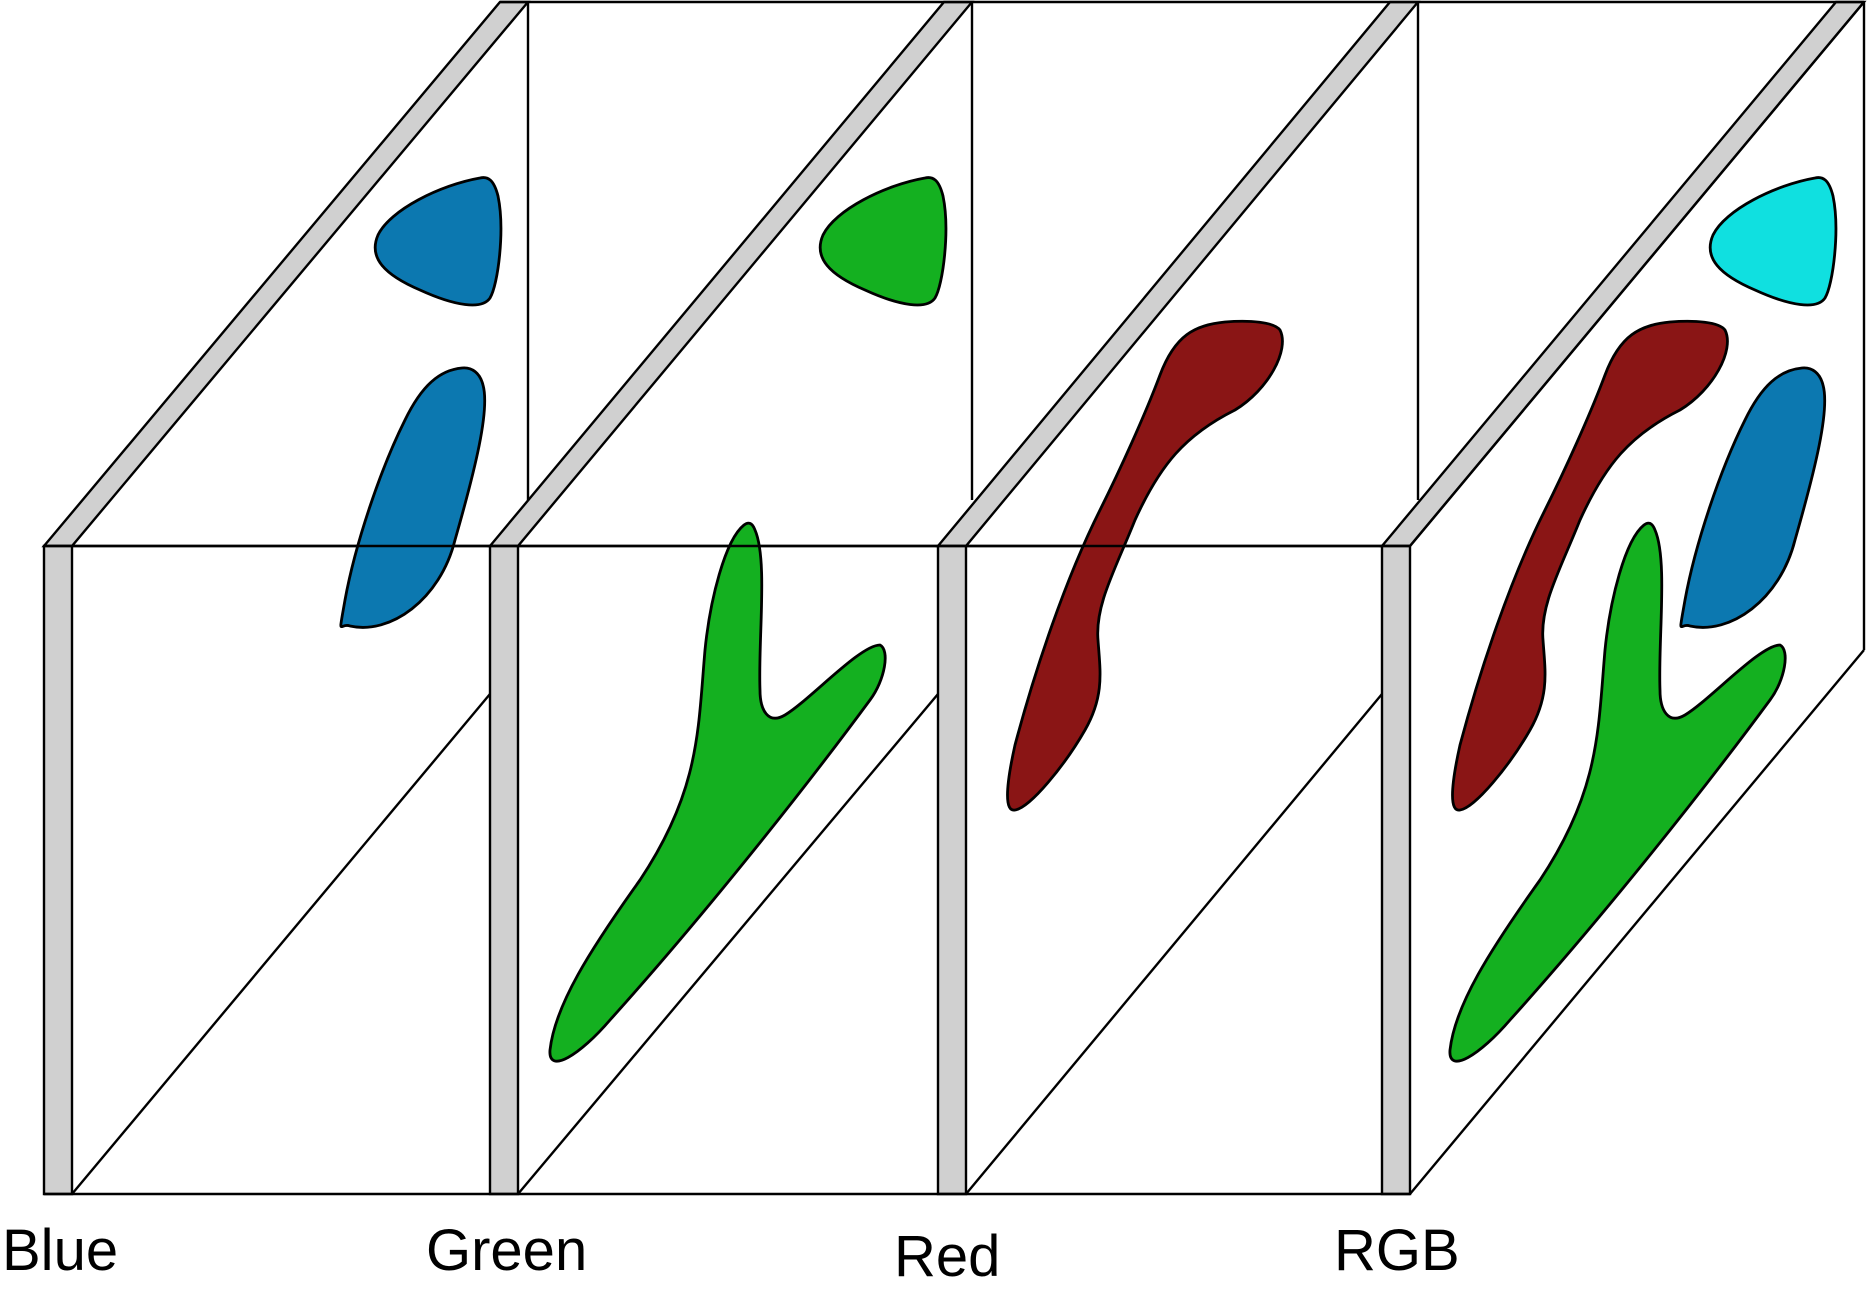  Describe the element at coordinates (413, 497) in the screenshot. I see `blue-oval-blob` at that location.